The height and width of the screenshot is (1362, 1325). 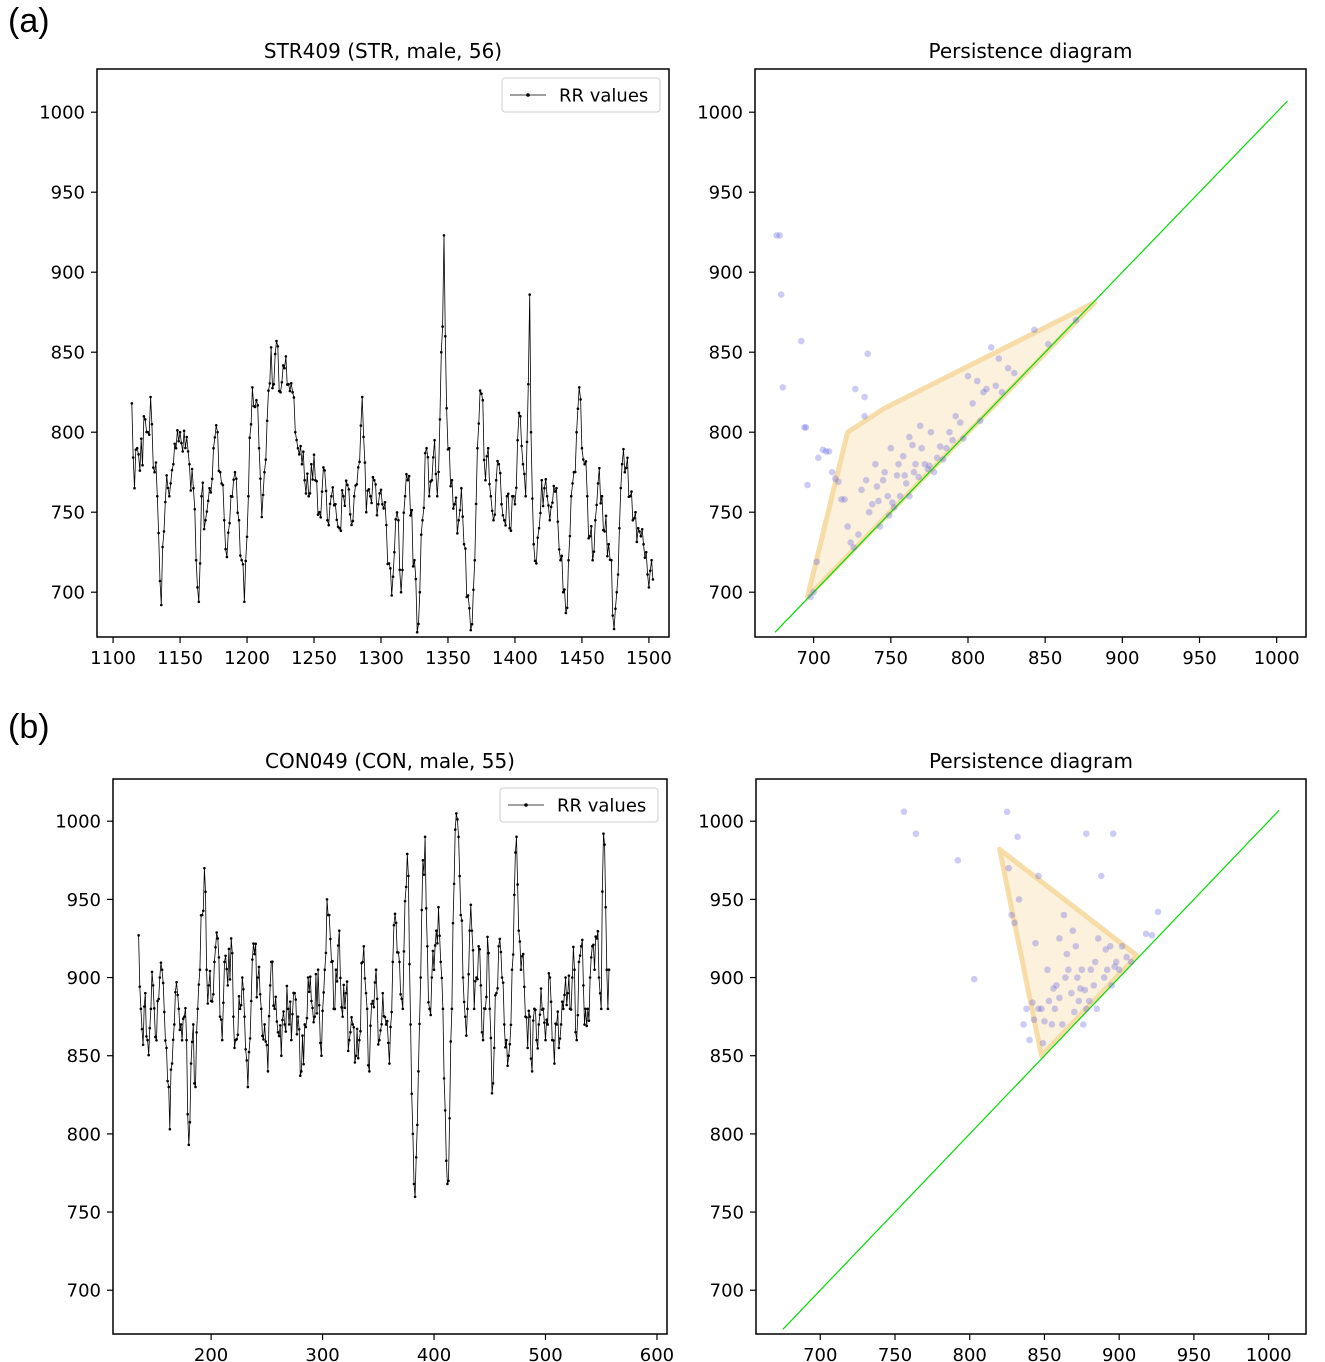 What do you see at coordinates (68, 513) in the screenshot?
I see `y-tick-label: 750` at bounding box center [68, 513].